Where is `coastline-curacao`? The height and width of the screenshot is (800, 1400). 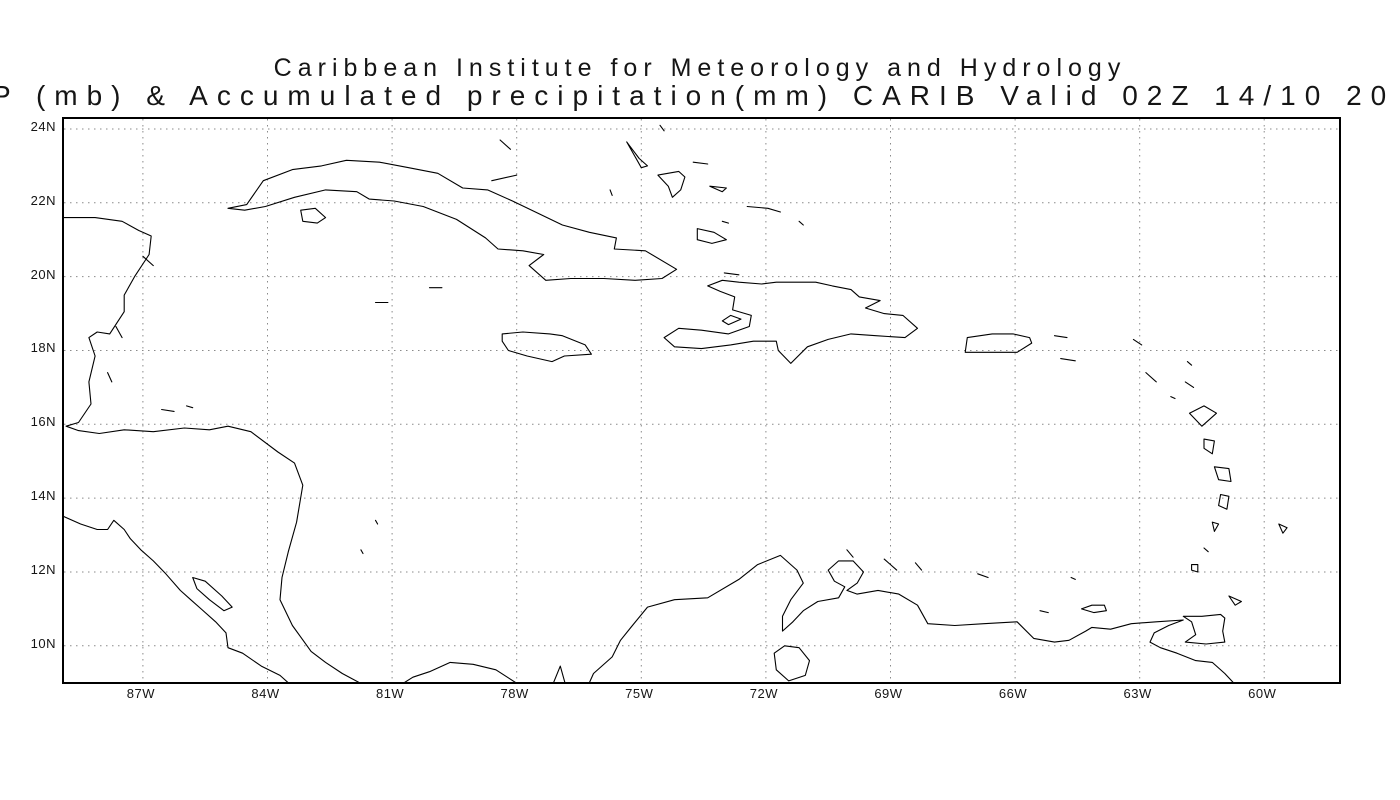
coastline-curacao is located at coordinates (890, 564).